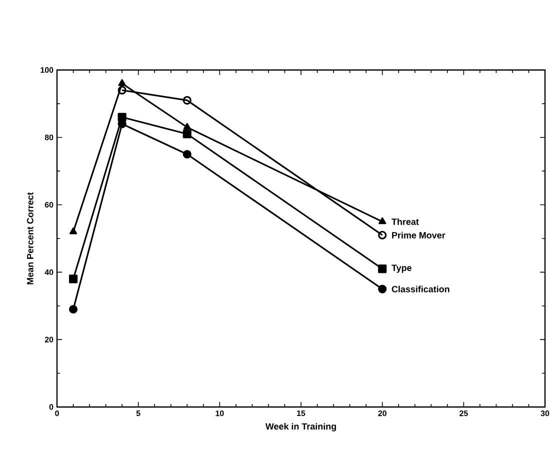 Image resolution: width=550 pixels, height=455 pixels. I want to click on series-label: Type, so click(402, 268).